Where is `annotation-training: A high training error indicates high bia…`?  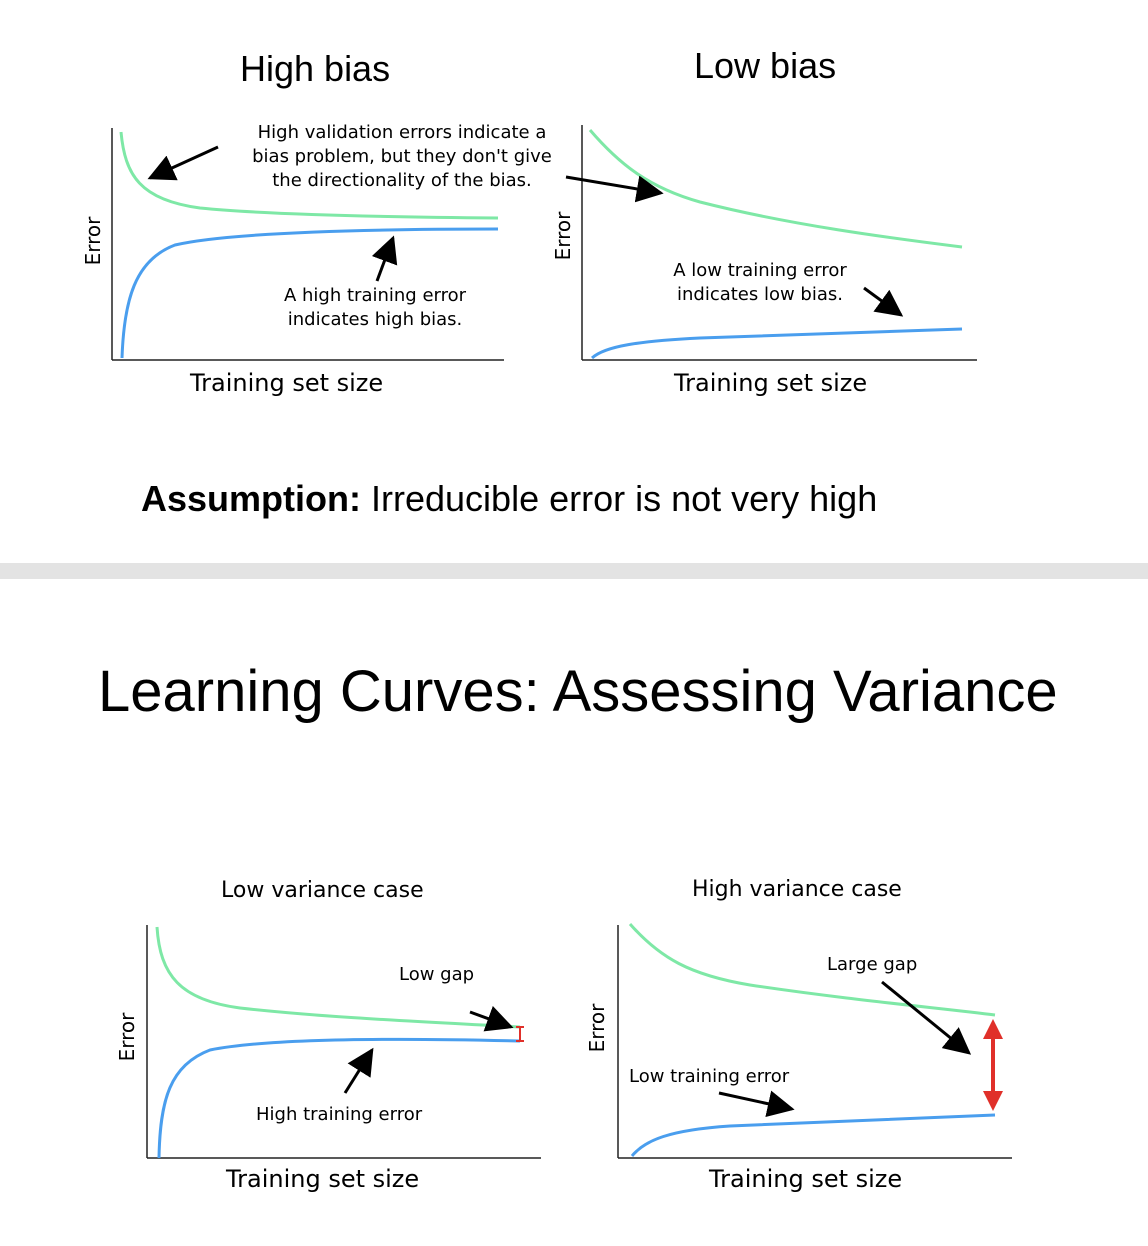
annotation-training: A high training error indicates high bia… is located at coordinates (375, 308).